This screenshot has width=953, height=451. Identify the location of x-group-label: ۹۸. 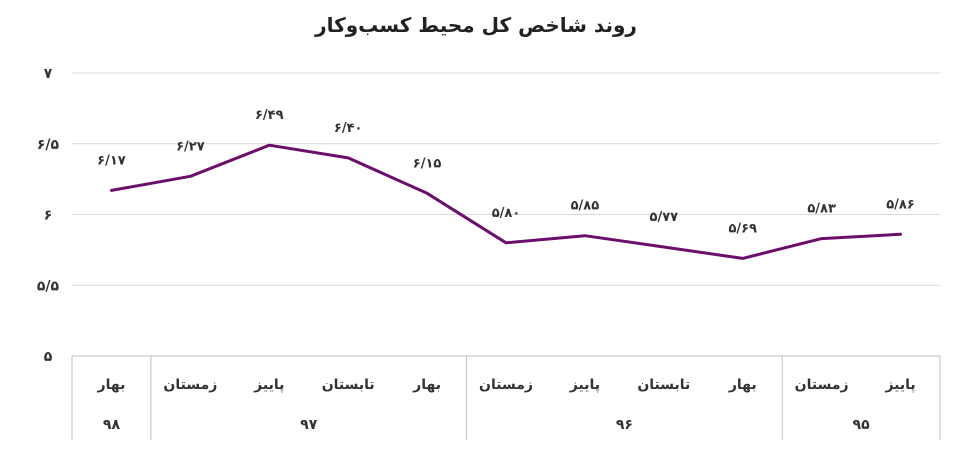
(112, 425).